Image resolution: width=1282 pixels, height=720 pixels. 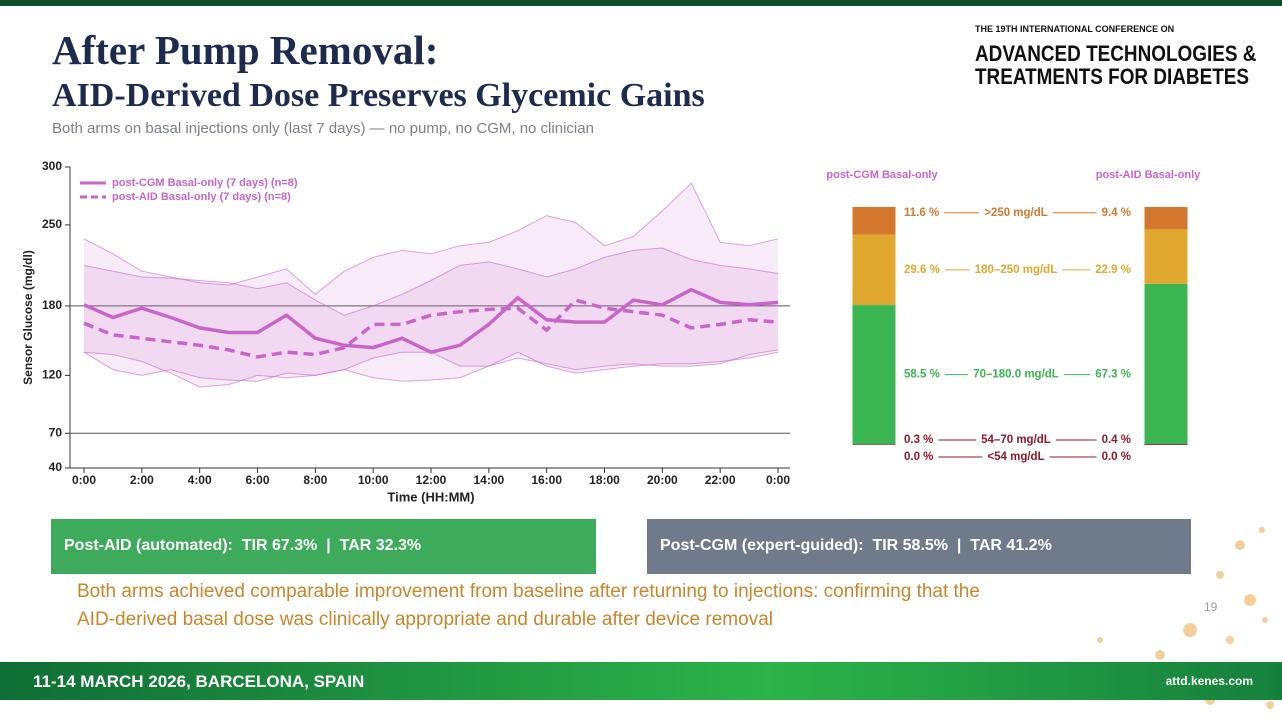 I want to click on value-label: 29.6 %, so click(x=922, y=270).